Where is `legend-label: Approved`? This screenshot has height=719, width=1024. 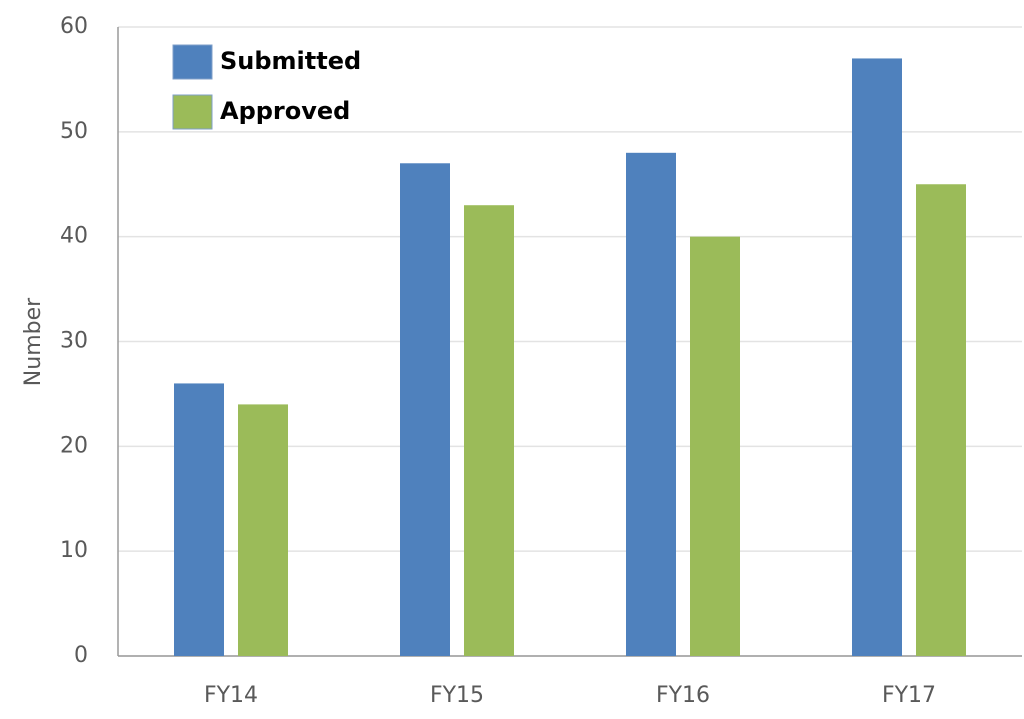
legend-label: Approved is located at coordinates (285, 111).